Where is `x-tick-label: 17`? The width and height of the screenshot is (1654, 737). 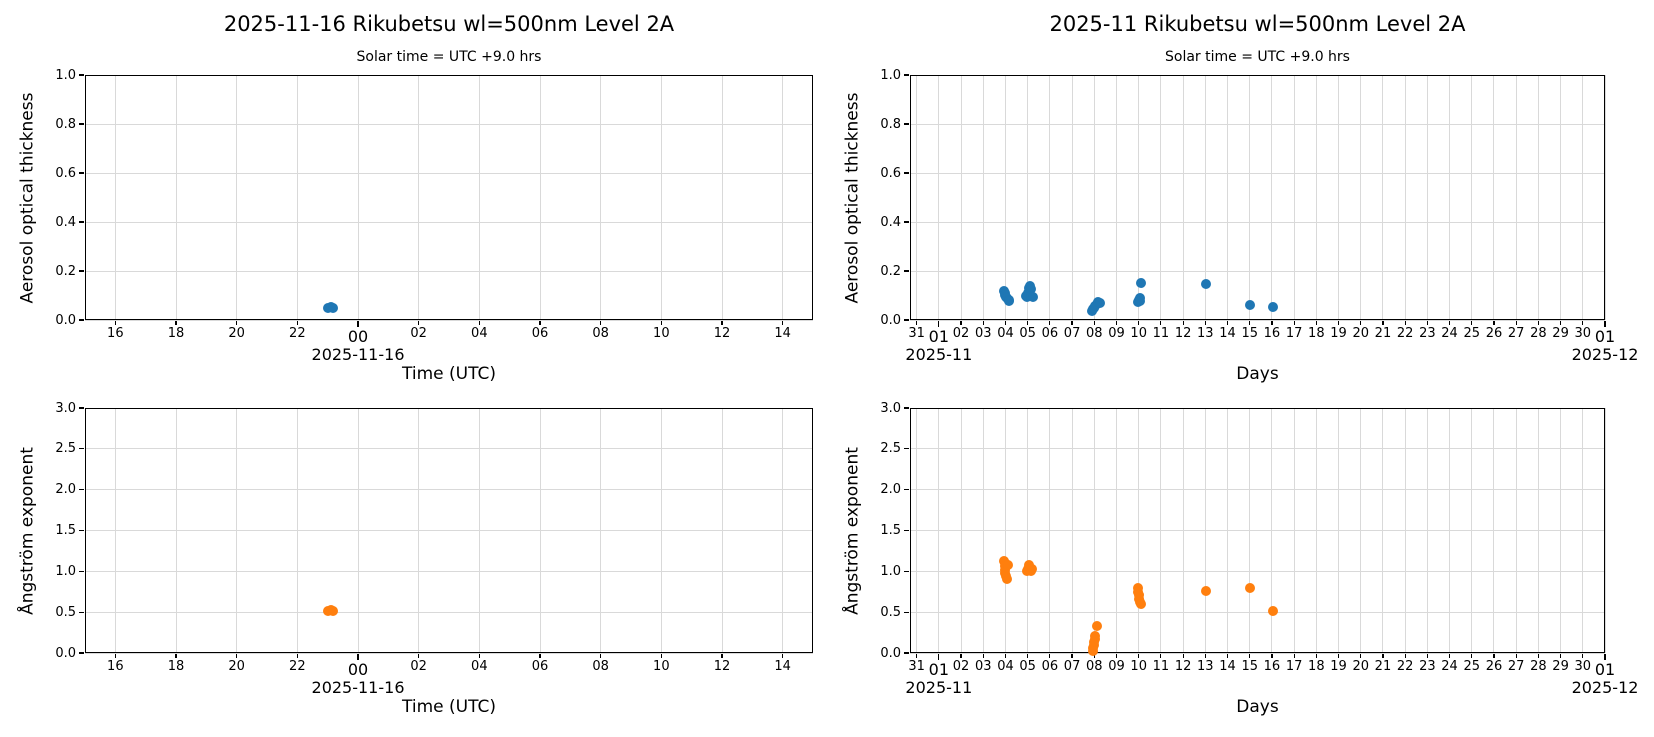 x-tick-label: 17 is located at coordinates (1294, 666).